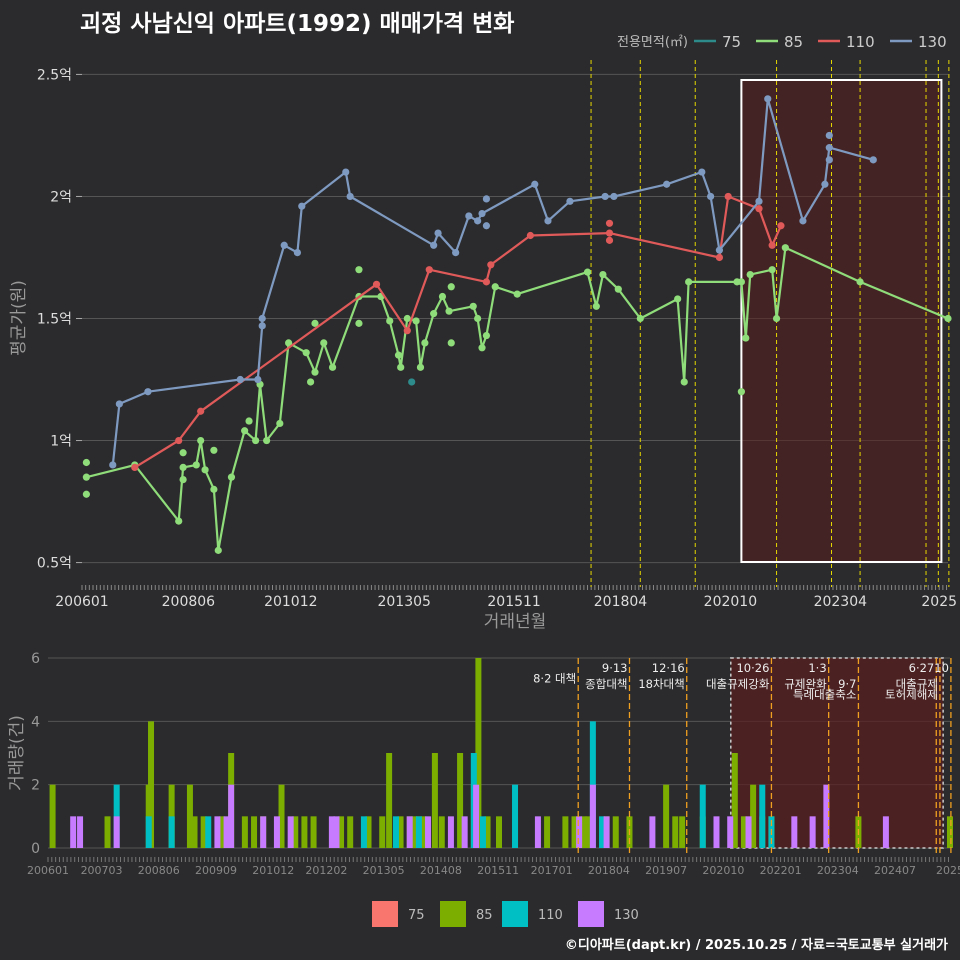 Image resolution: width=960 pixels, height=960 pixels. I want to click on bar-x-tick-label: 202304, so click(838, 870).